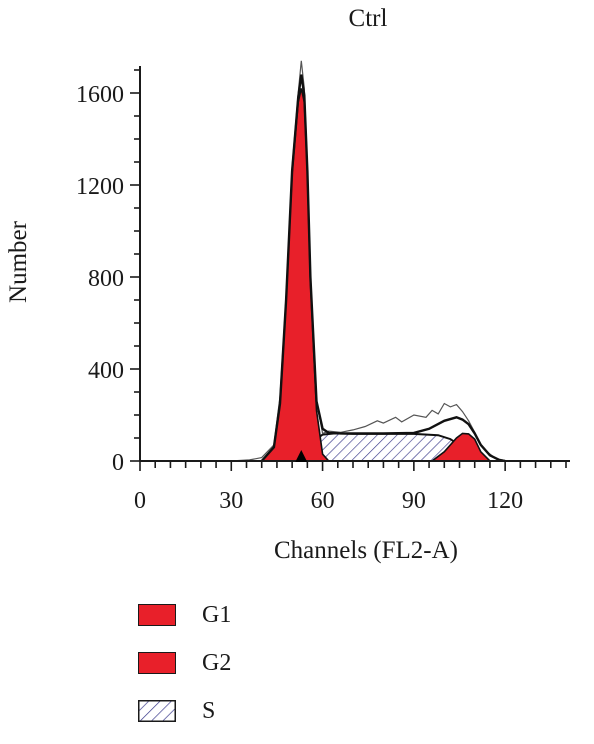 The width and height of the screenshot is (594, 744). I want to click on legend-item-s: S, so click(184, 711).